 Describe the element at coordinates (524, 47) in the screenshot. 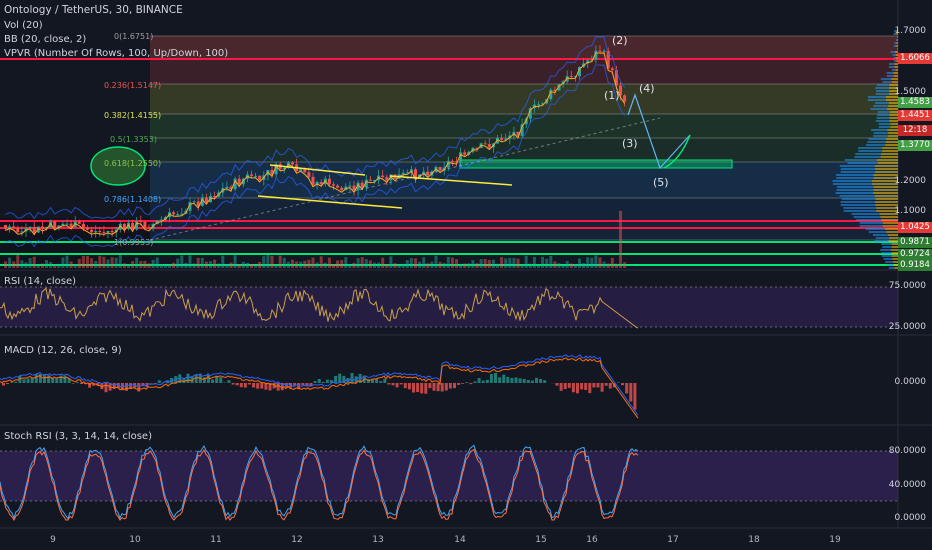

I see `fib-zone` at that location.